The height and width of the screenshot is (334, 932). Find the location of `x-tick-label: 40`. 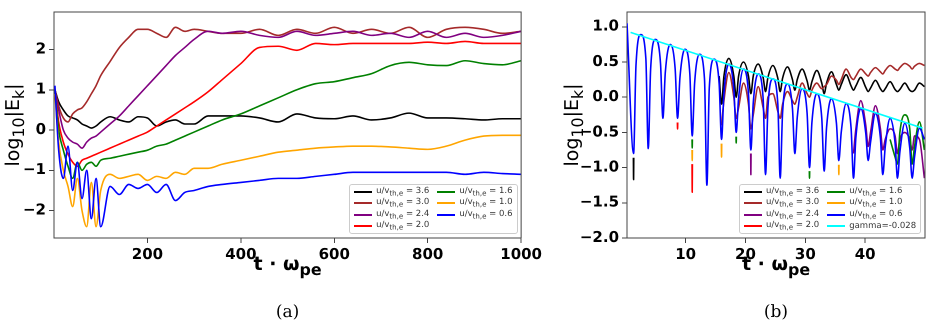

x-tick-label: 40 is located at coordinates (865, 253).